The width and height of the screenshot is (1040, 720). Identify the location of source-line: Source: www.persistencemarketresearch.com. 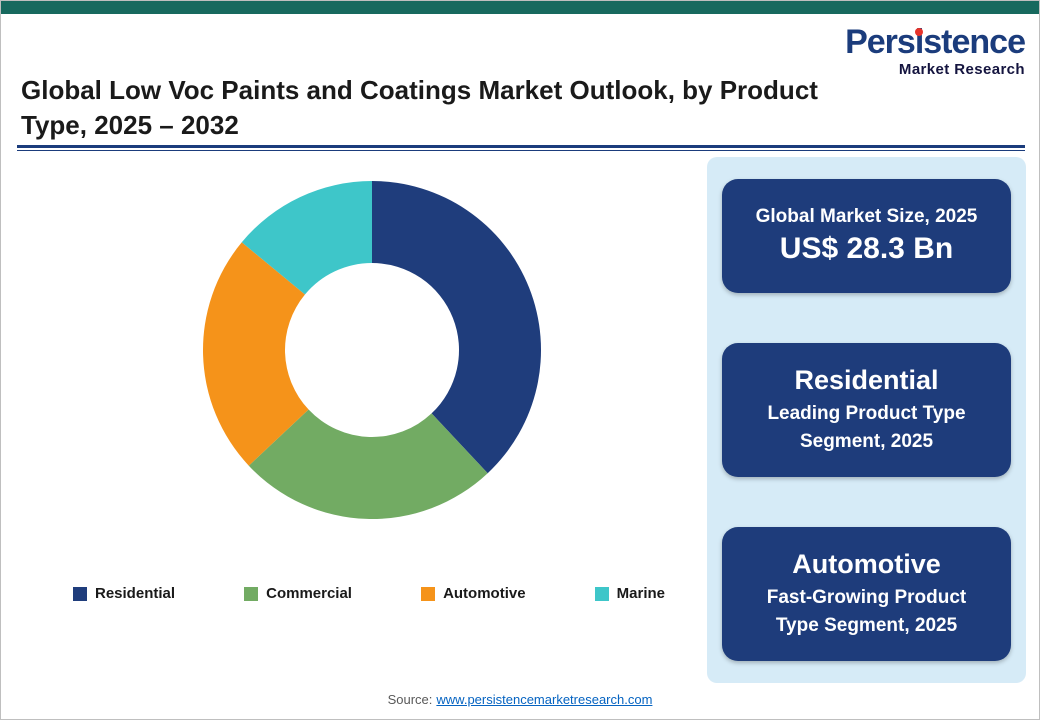
(520, 699).